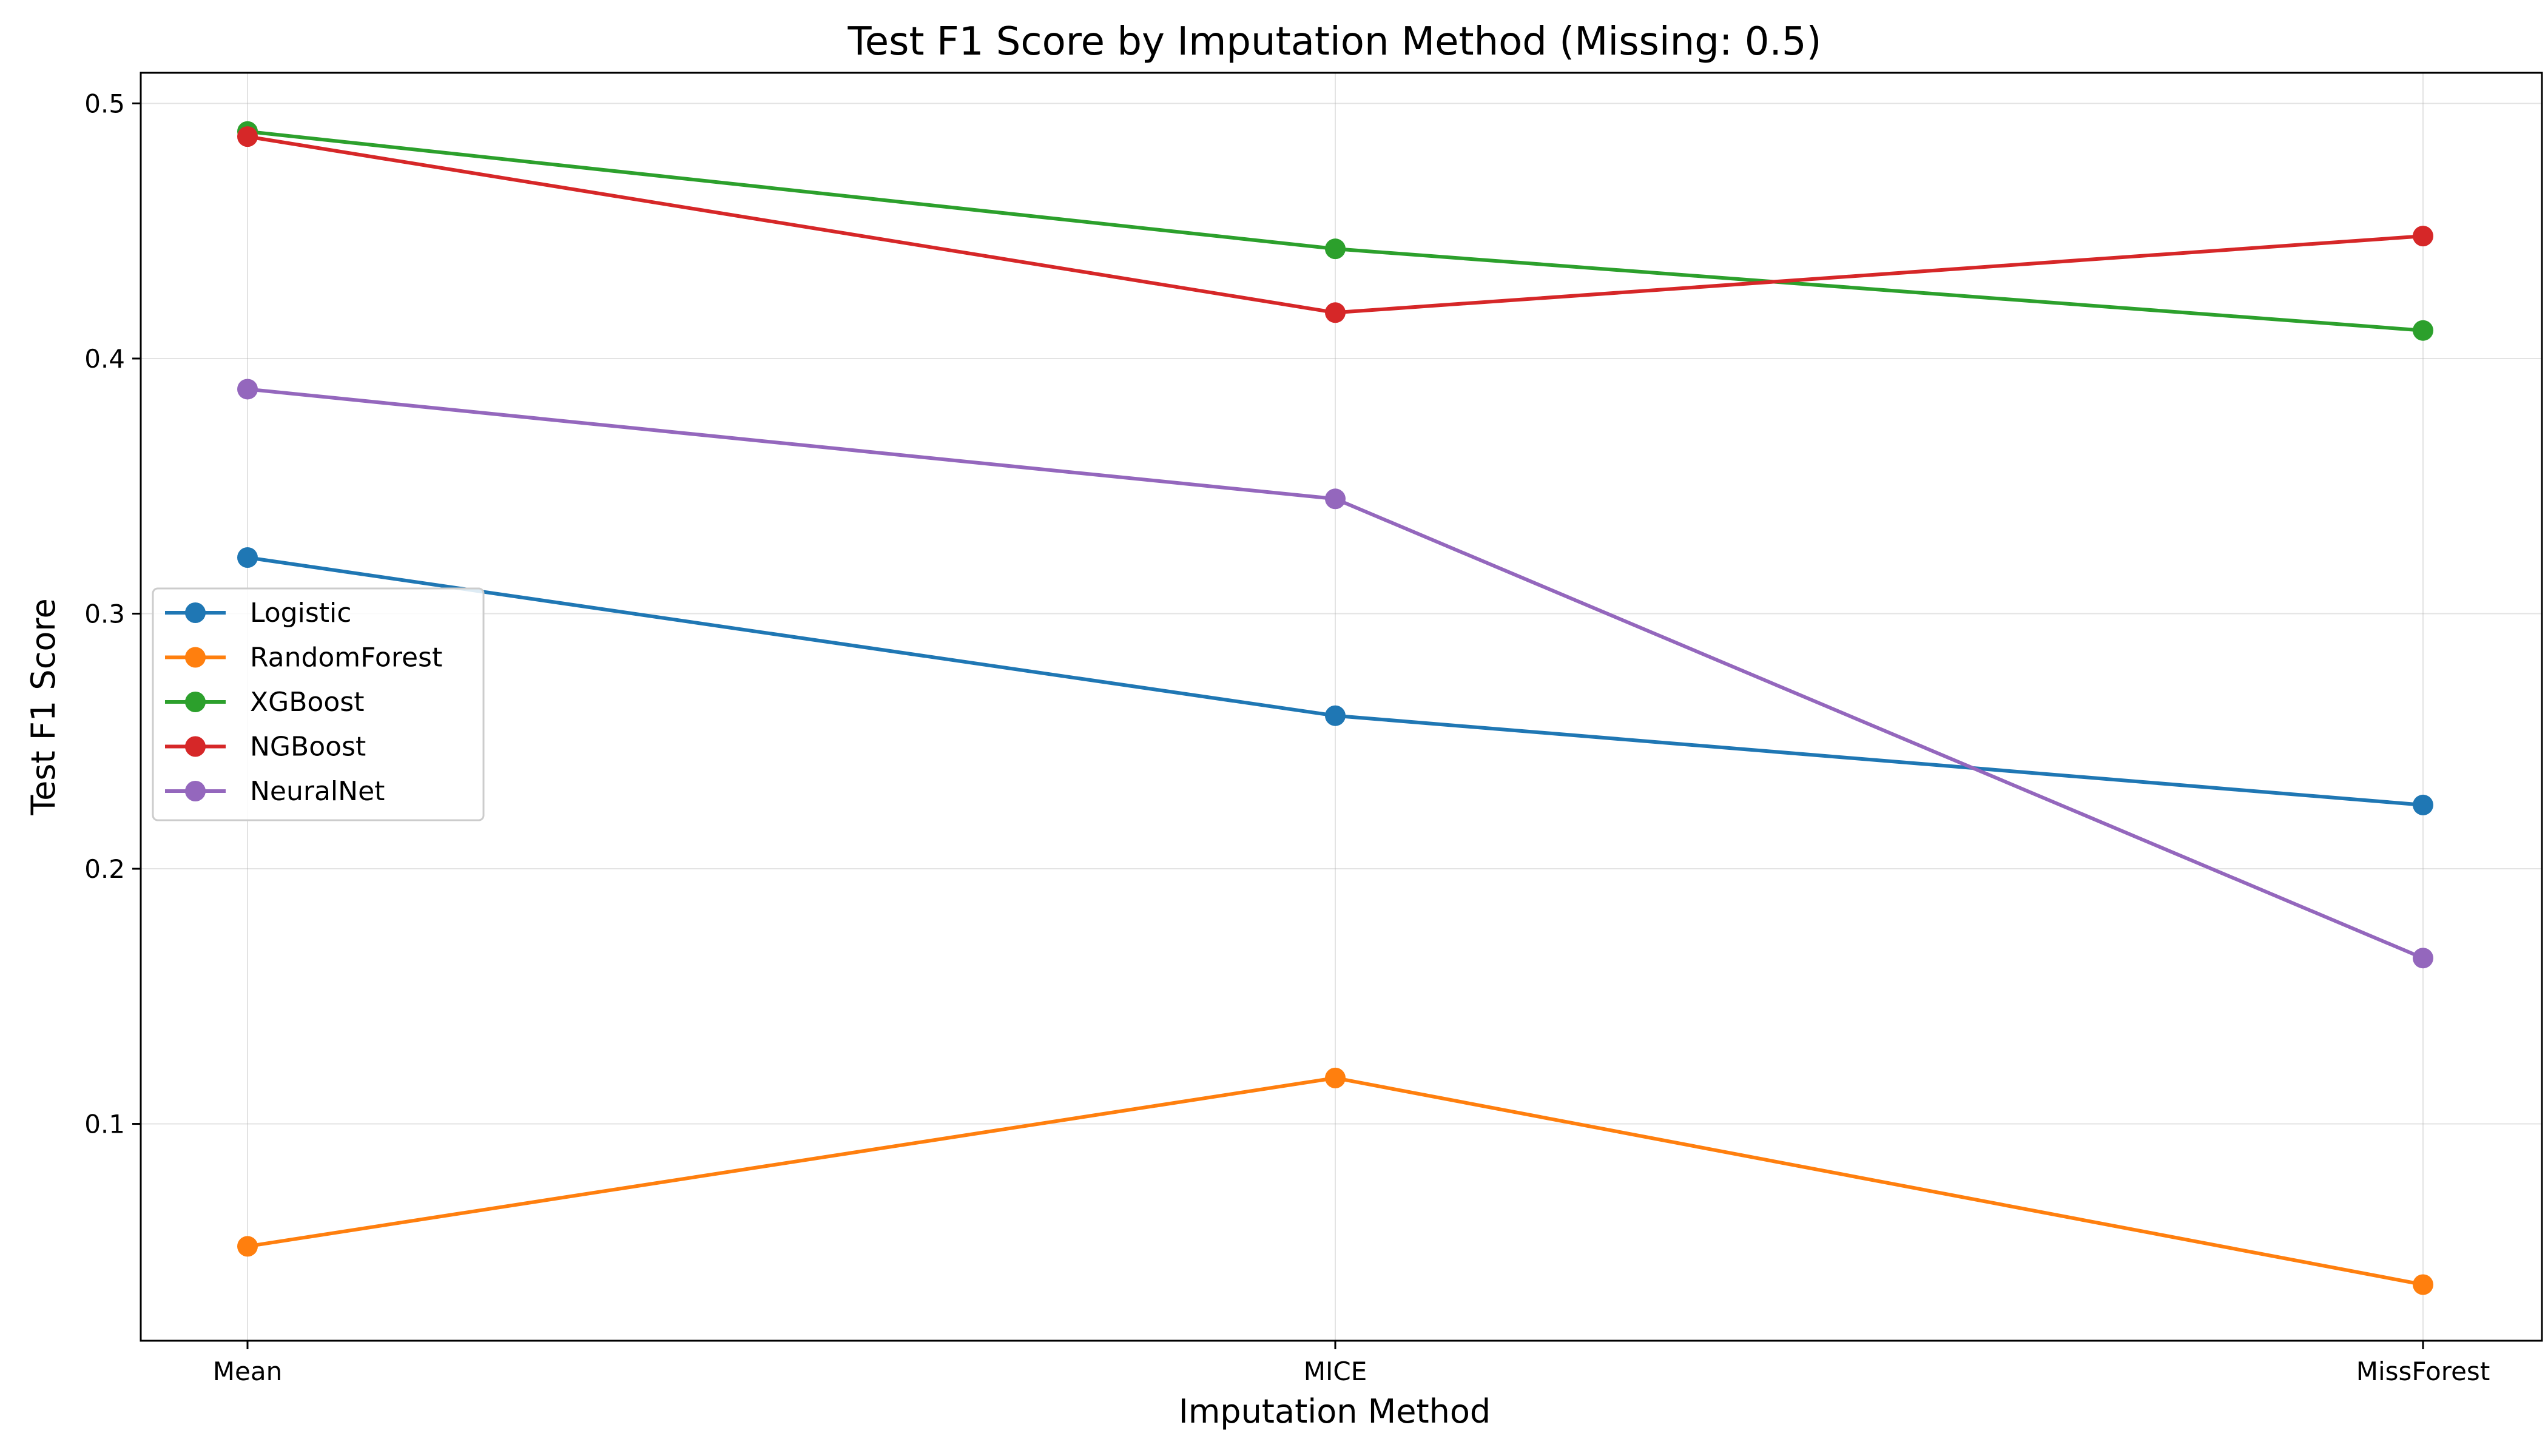  What do you see at coordinates (307, 702) in the screenshot?
I see `legend-label: XGBoost` at bounding box center [307, 702].